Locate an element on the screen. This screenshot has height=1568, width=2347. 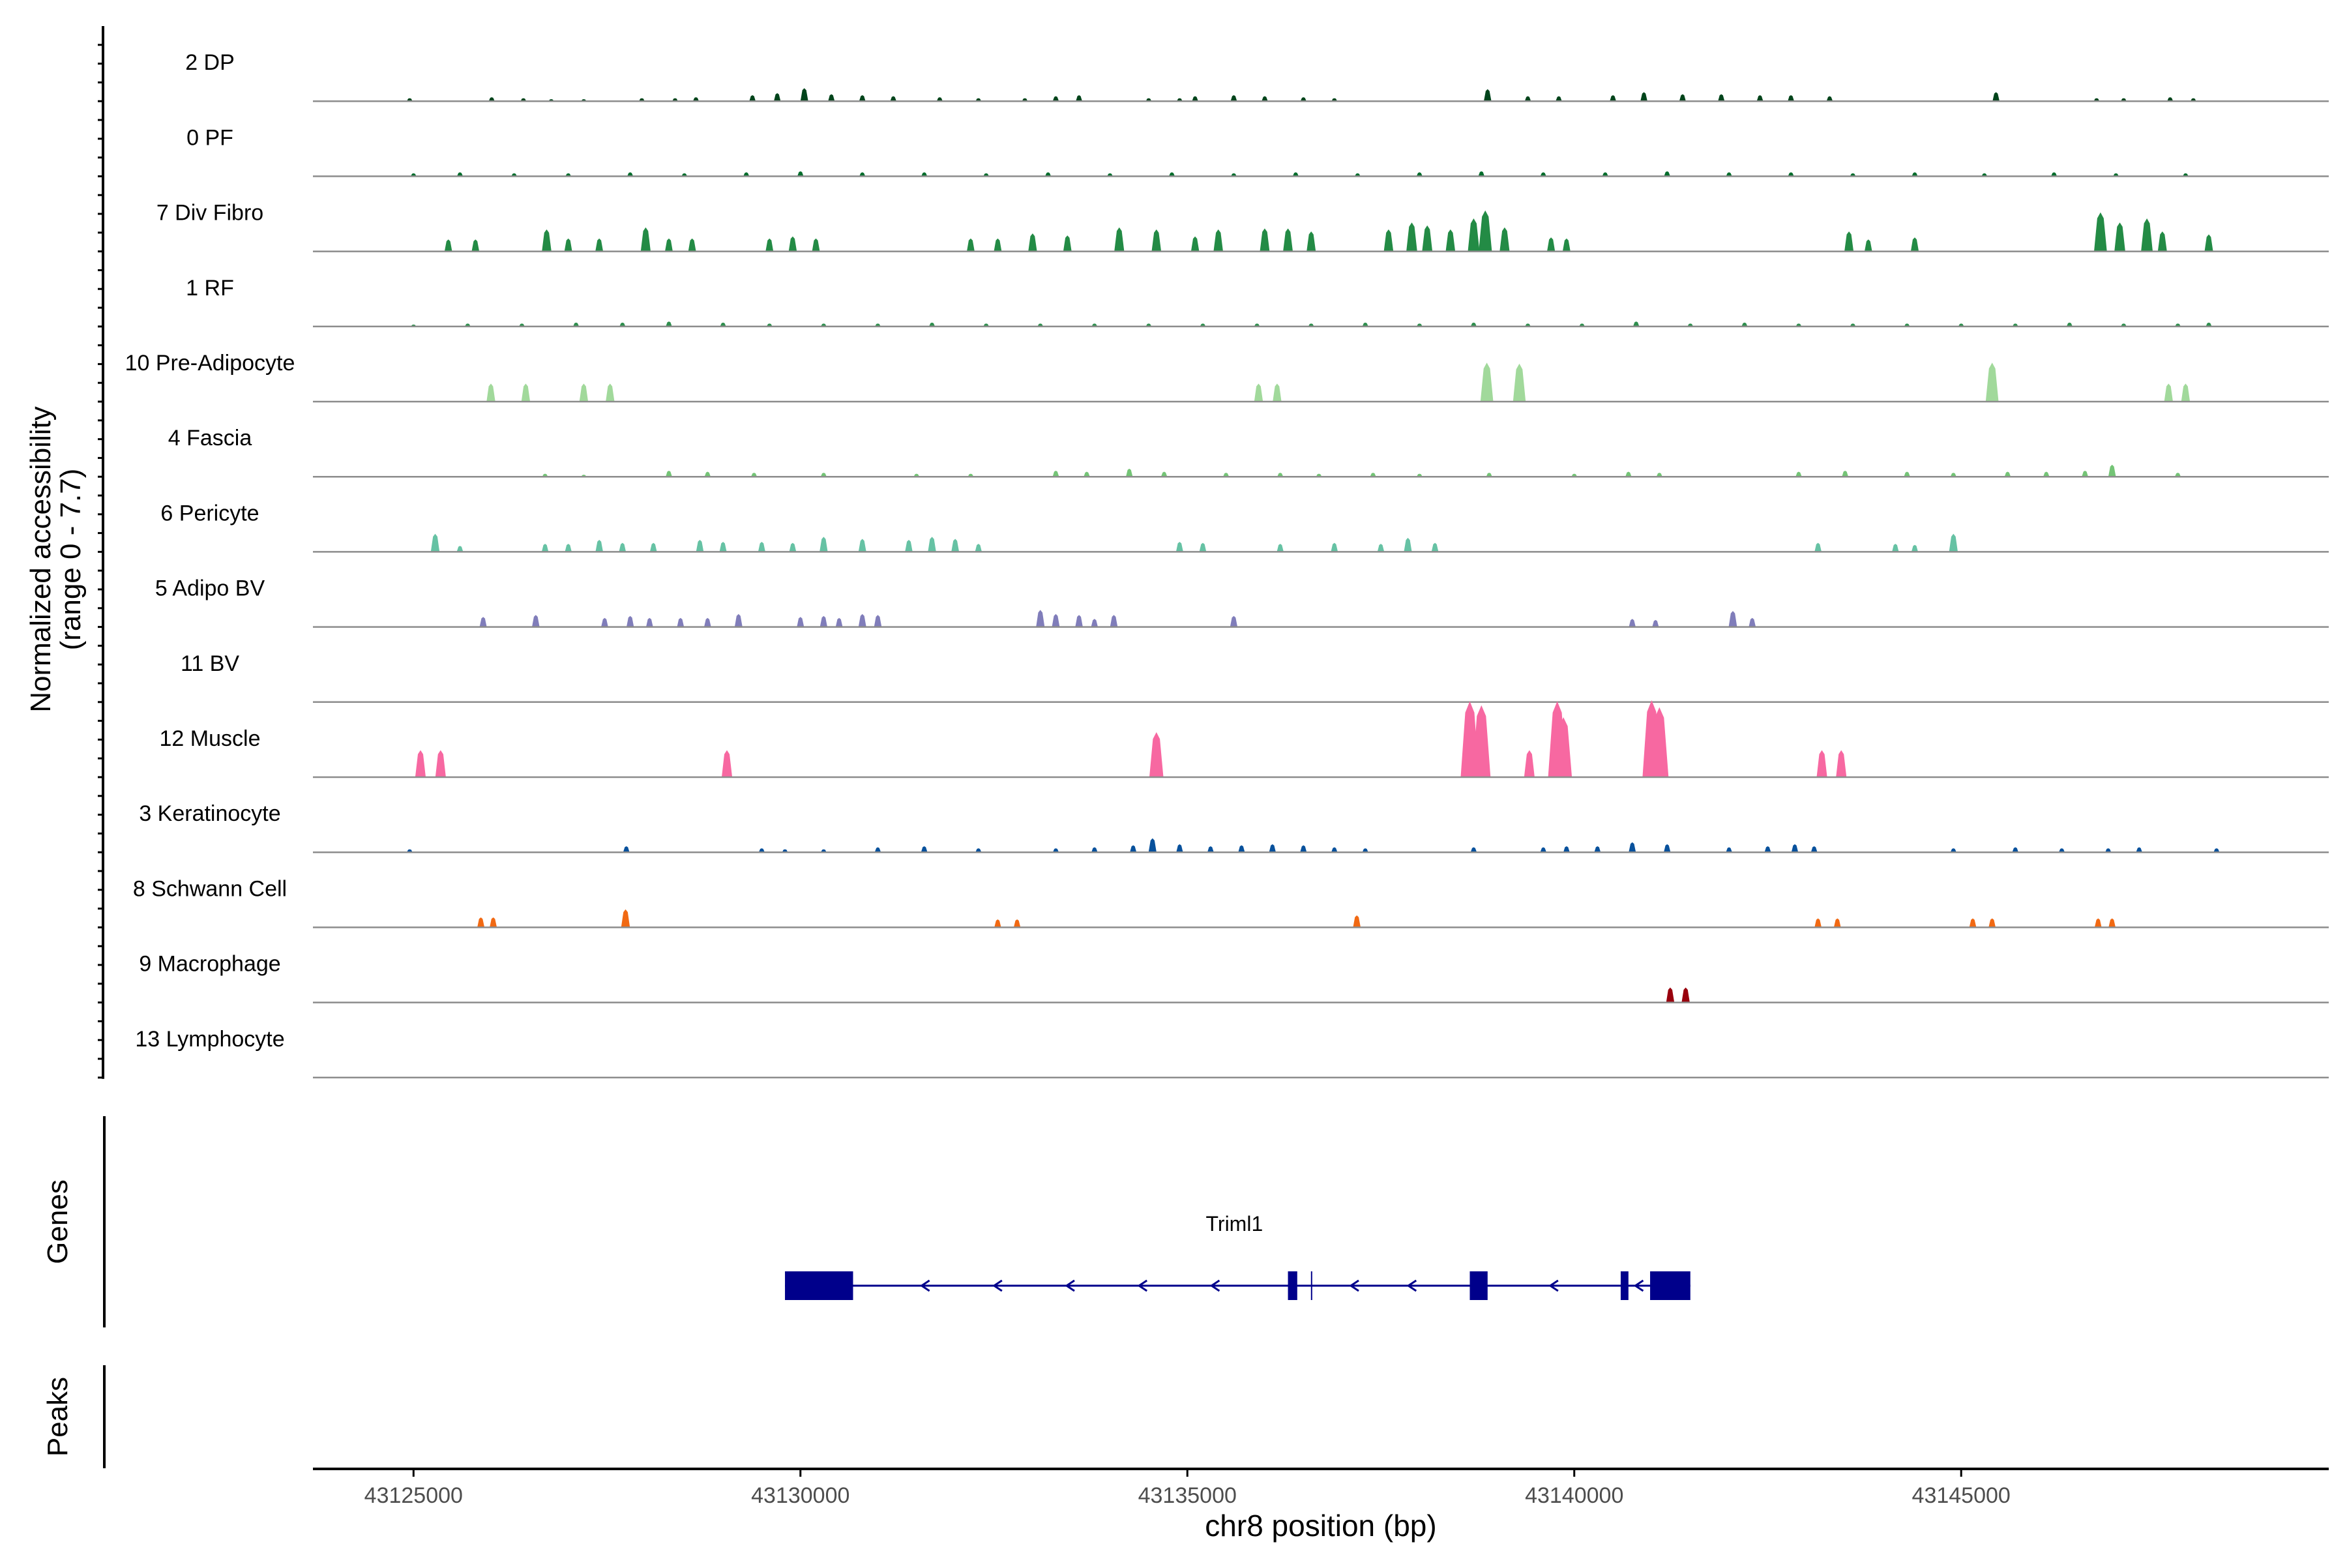
track-label: 1 RF is located at coordinates (210, 288).